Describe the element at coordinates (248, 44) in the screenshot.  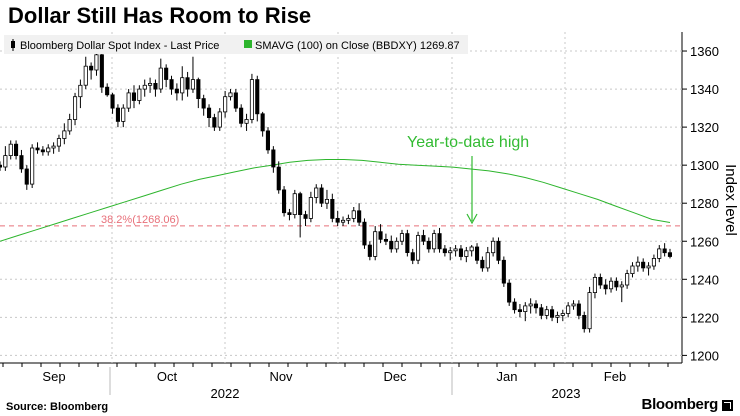
I see `legend-sma-swatch` at that location.